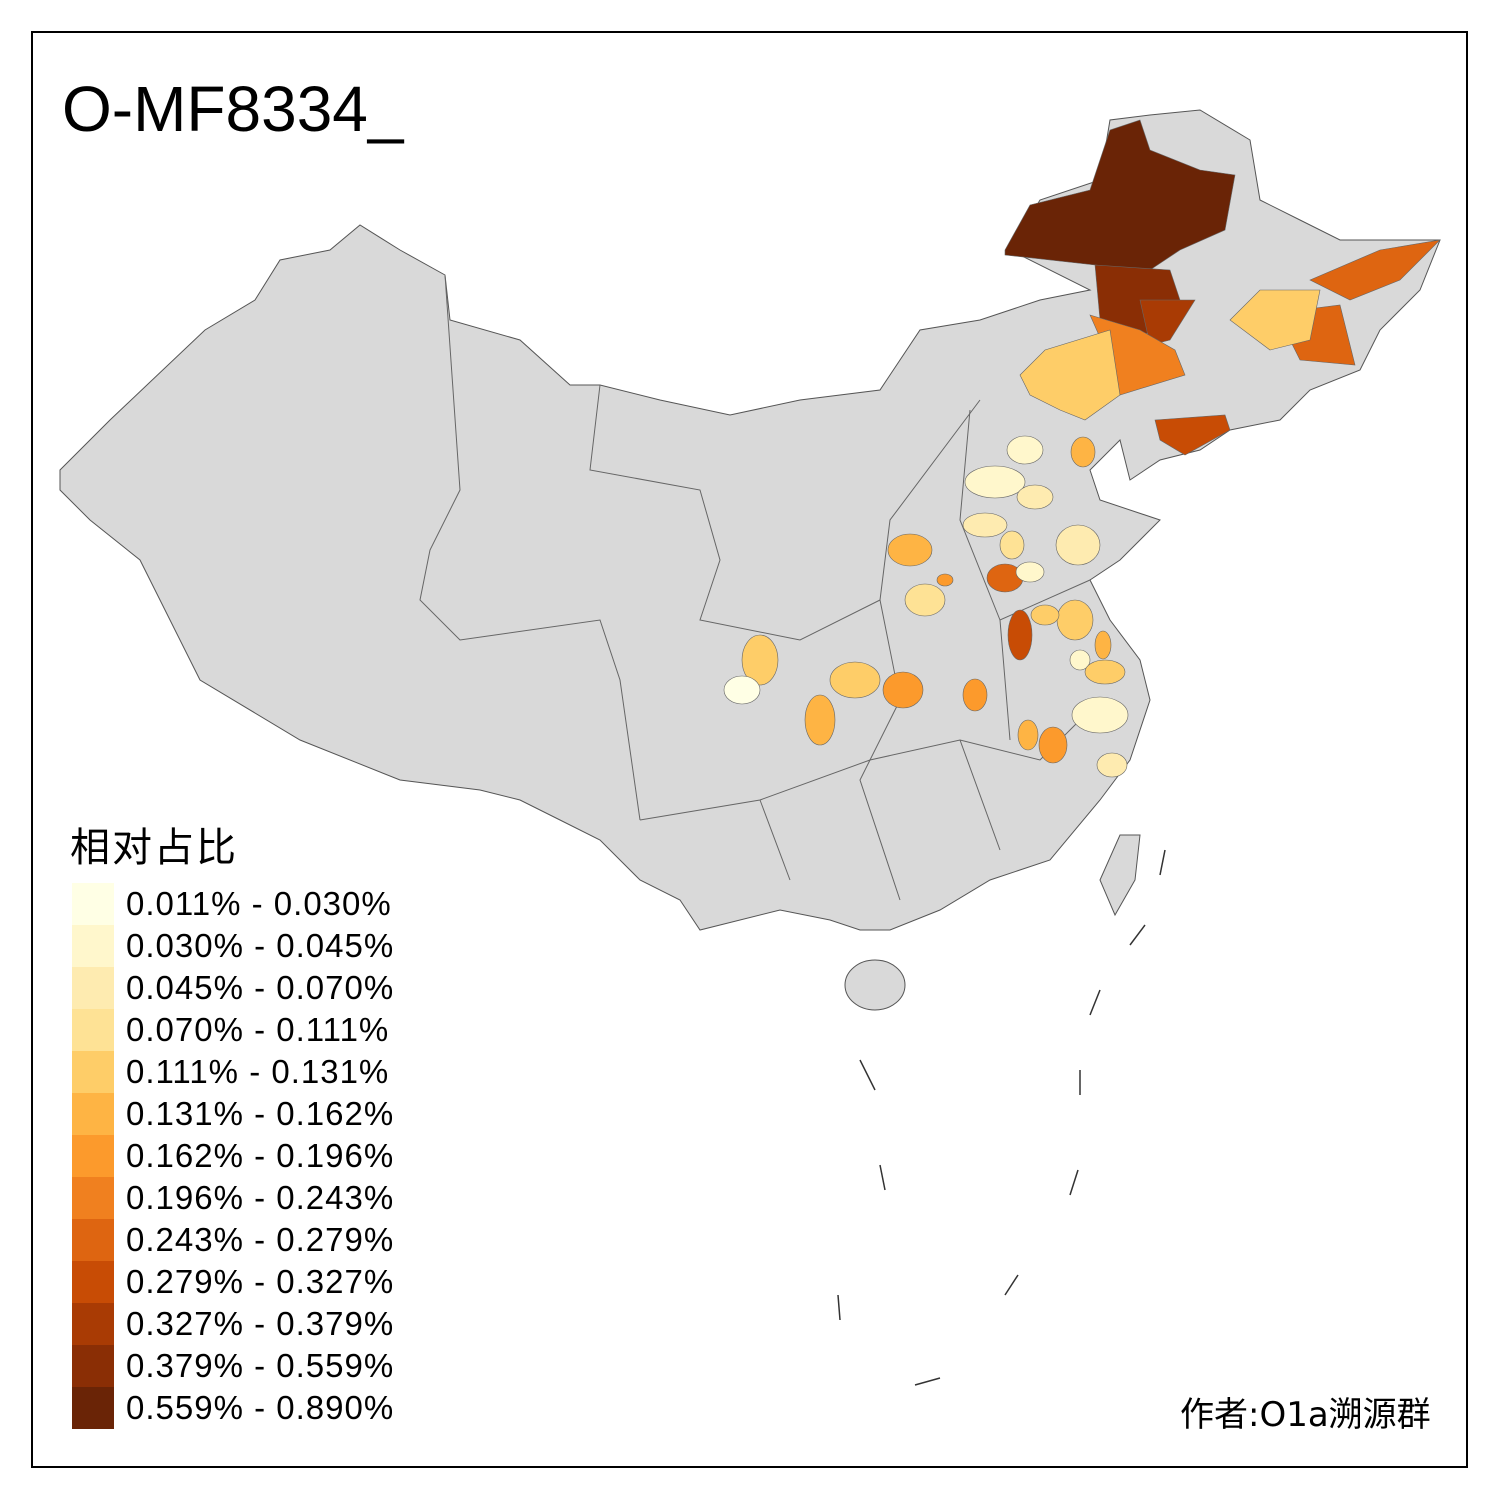 The width and height of the screenshot is (1500, 1500). What do you see at coordinates (260, 1113) in the screenshot?
I see `legend-label: 0.131% - 0.162%` at bounding box center [260, 1113].